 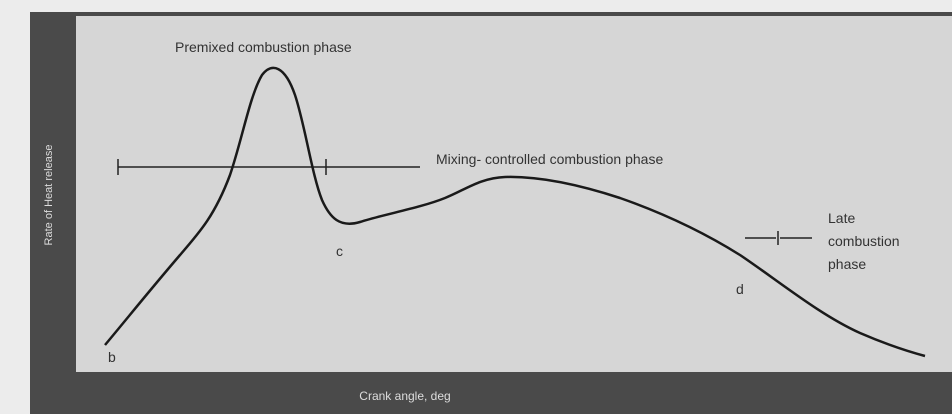 What do you see at coordinates (112, 357) in the screenshot?
I see `point-label: b` at bounding box center [112, 357].